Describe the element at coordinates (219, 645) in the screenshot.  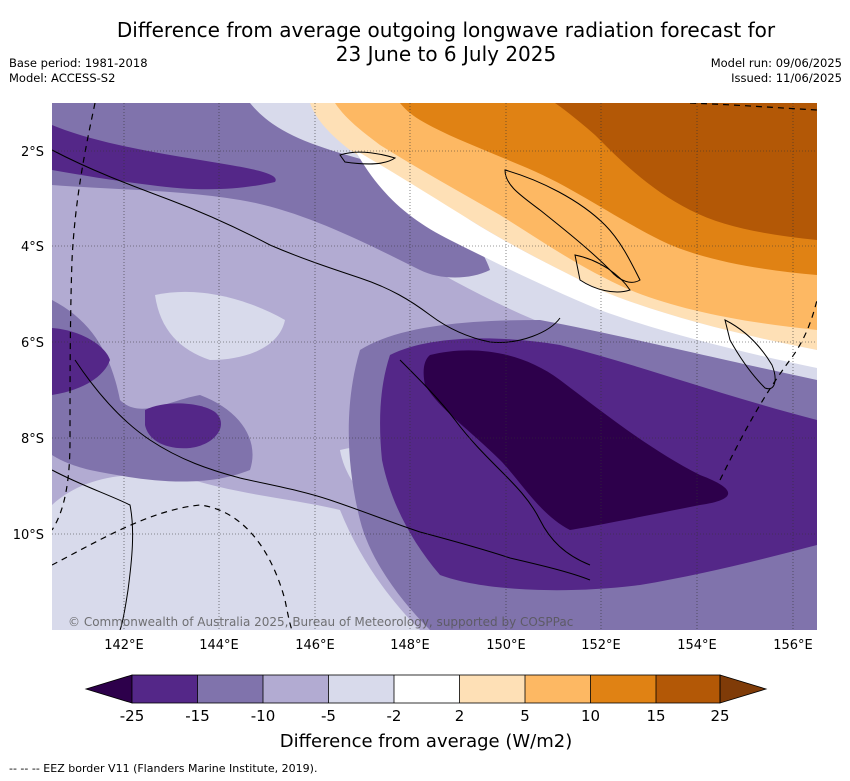
I see `x-tick-144e: 144°E` at that location.